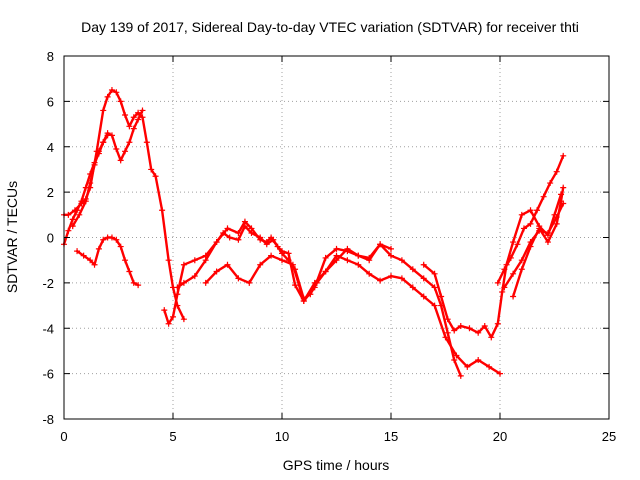 The image size is (640, 480). What do you see at coordinates (48, 374) in the screenshot?
I see `y-tick-label: -6` at bounding box center [48, 374].